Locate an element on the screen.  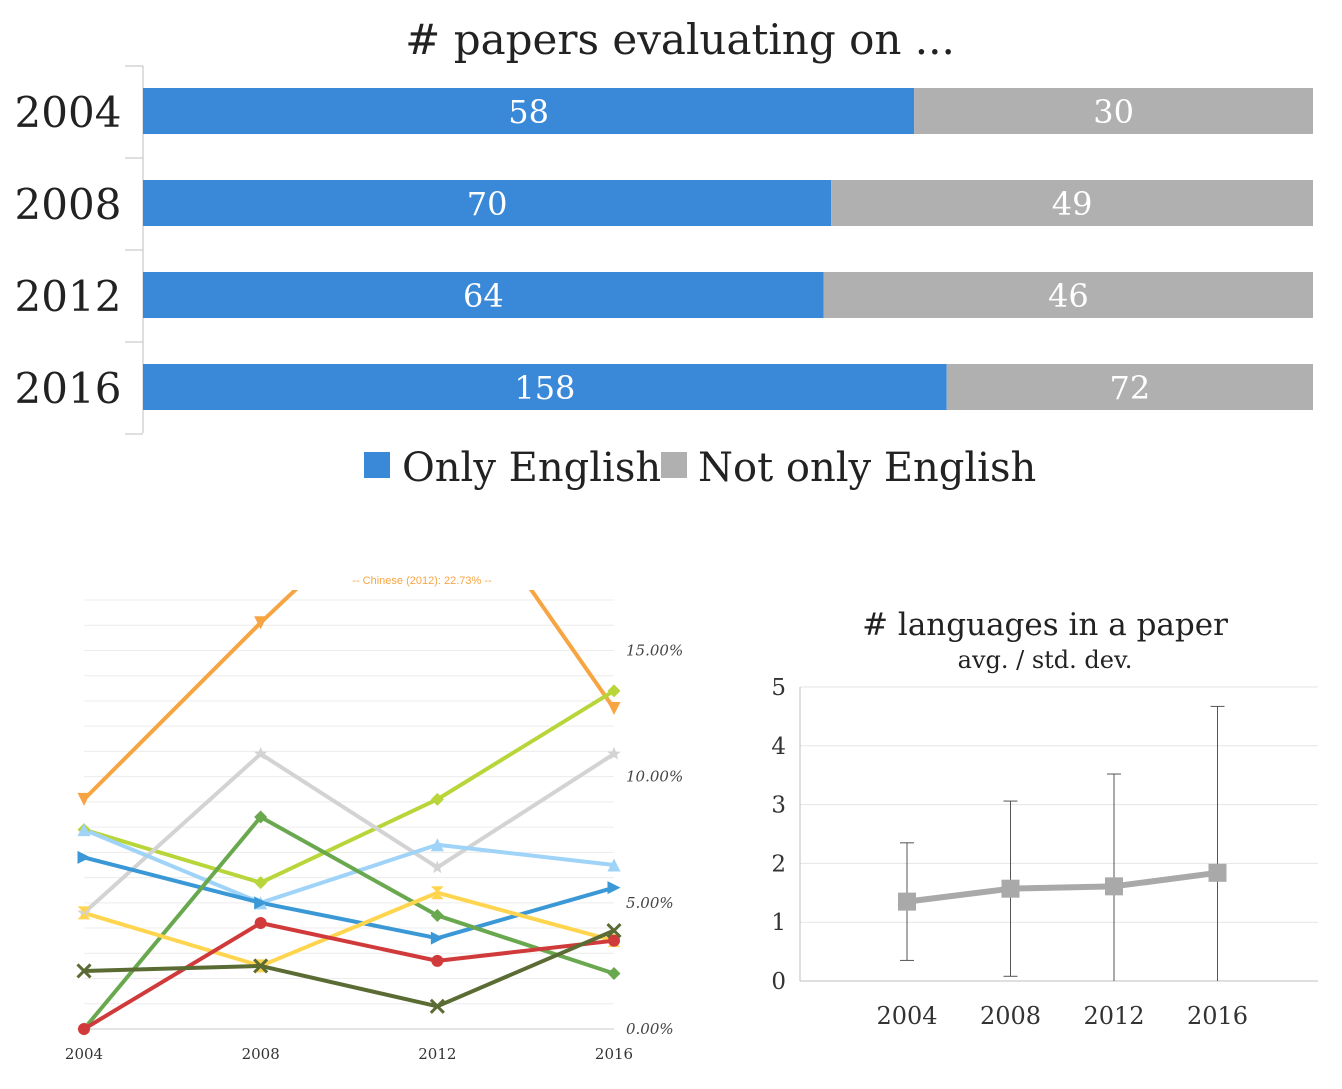
annotation: -- Chinese (2012): 22.73% -- is located at coordinates (422, 581).